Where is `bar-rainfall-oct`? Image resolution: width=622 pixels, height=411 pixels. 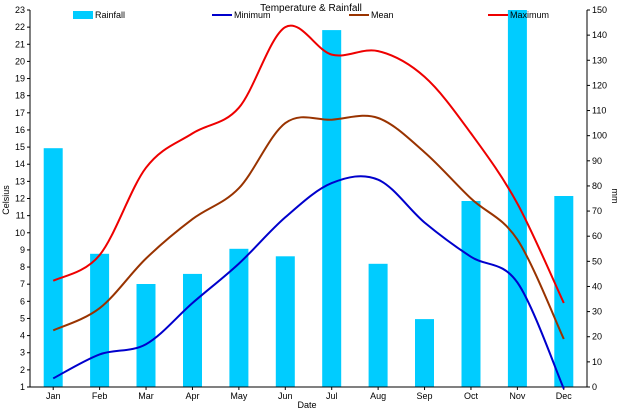 bar-rainfall-oct is located at coordinates (471, 294).